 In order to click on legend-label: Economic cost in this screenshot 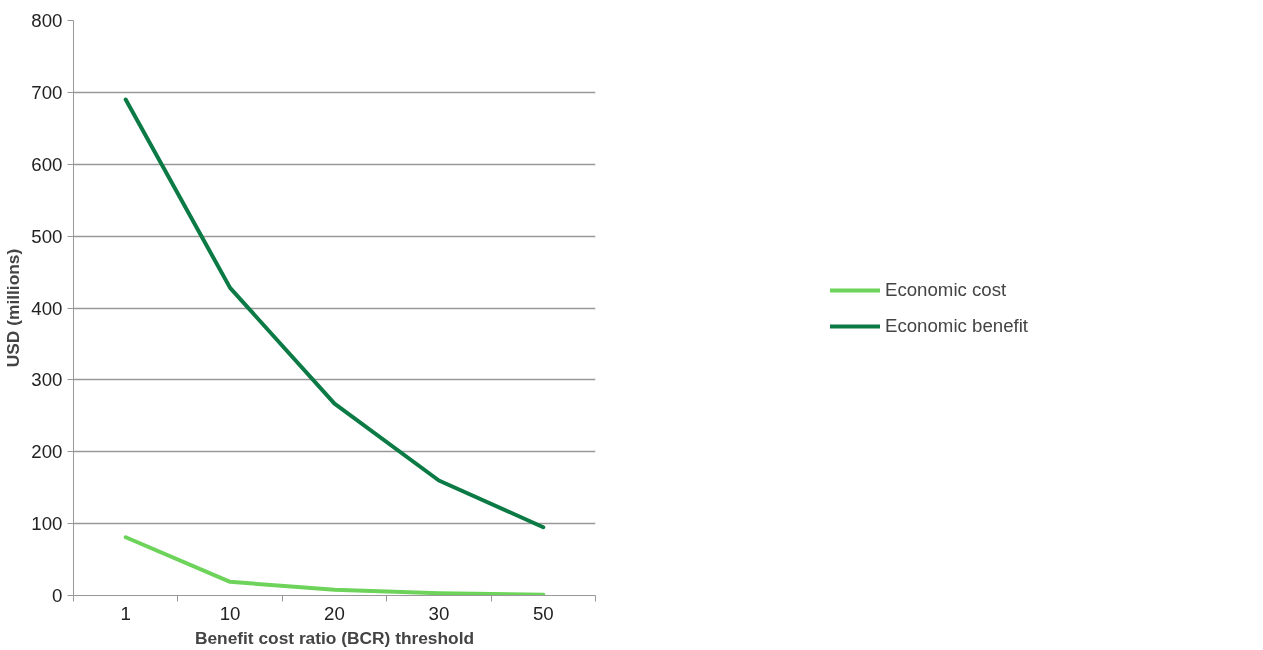, I will do `click(945, 289)`.